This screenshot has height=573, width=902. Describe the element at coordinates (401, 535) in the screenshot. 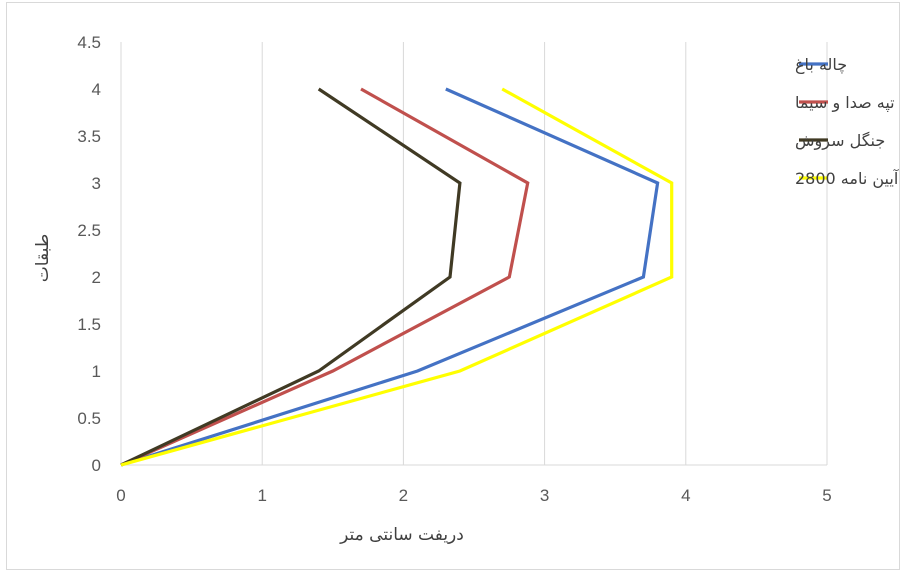

I see `x-axis-title: دریفت سانتی متر` at that location.